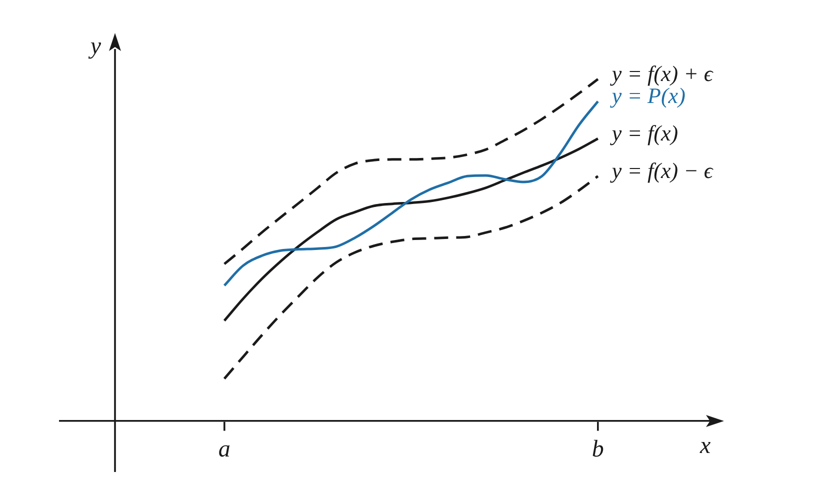  Describe the element at coordinates (662, 170) in the screenshot. I see `series-label: y = f(x) − ϵ` at that location.